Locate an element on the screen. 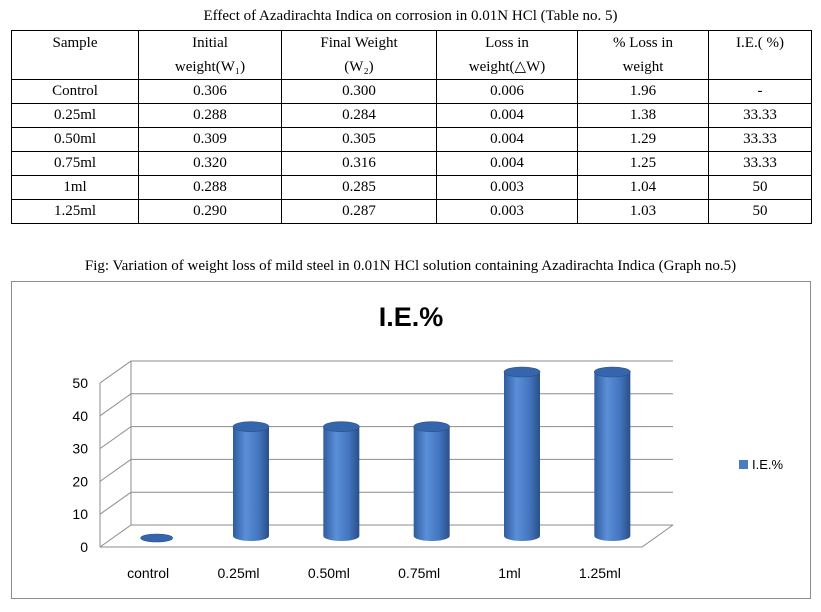  table-row: 0.50ml 0.309 0.305 0.004 1.29 33.33 is located at coordinates (411, 139).